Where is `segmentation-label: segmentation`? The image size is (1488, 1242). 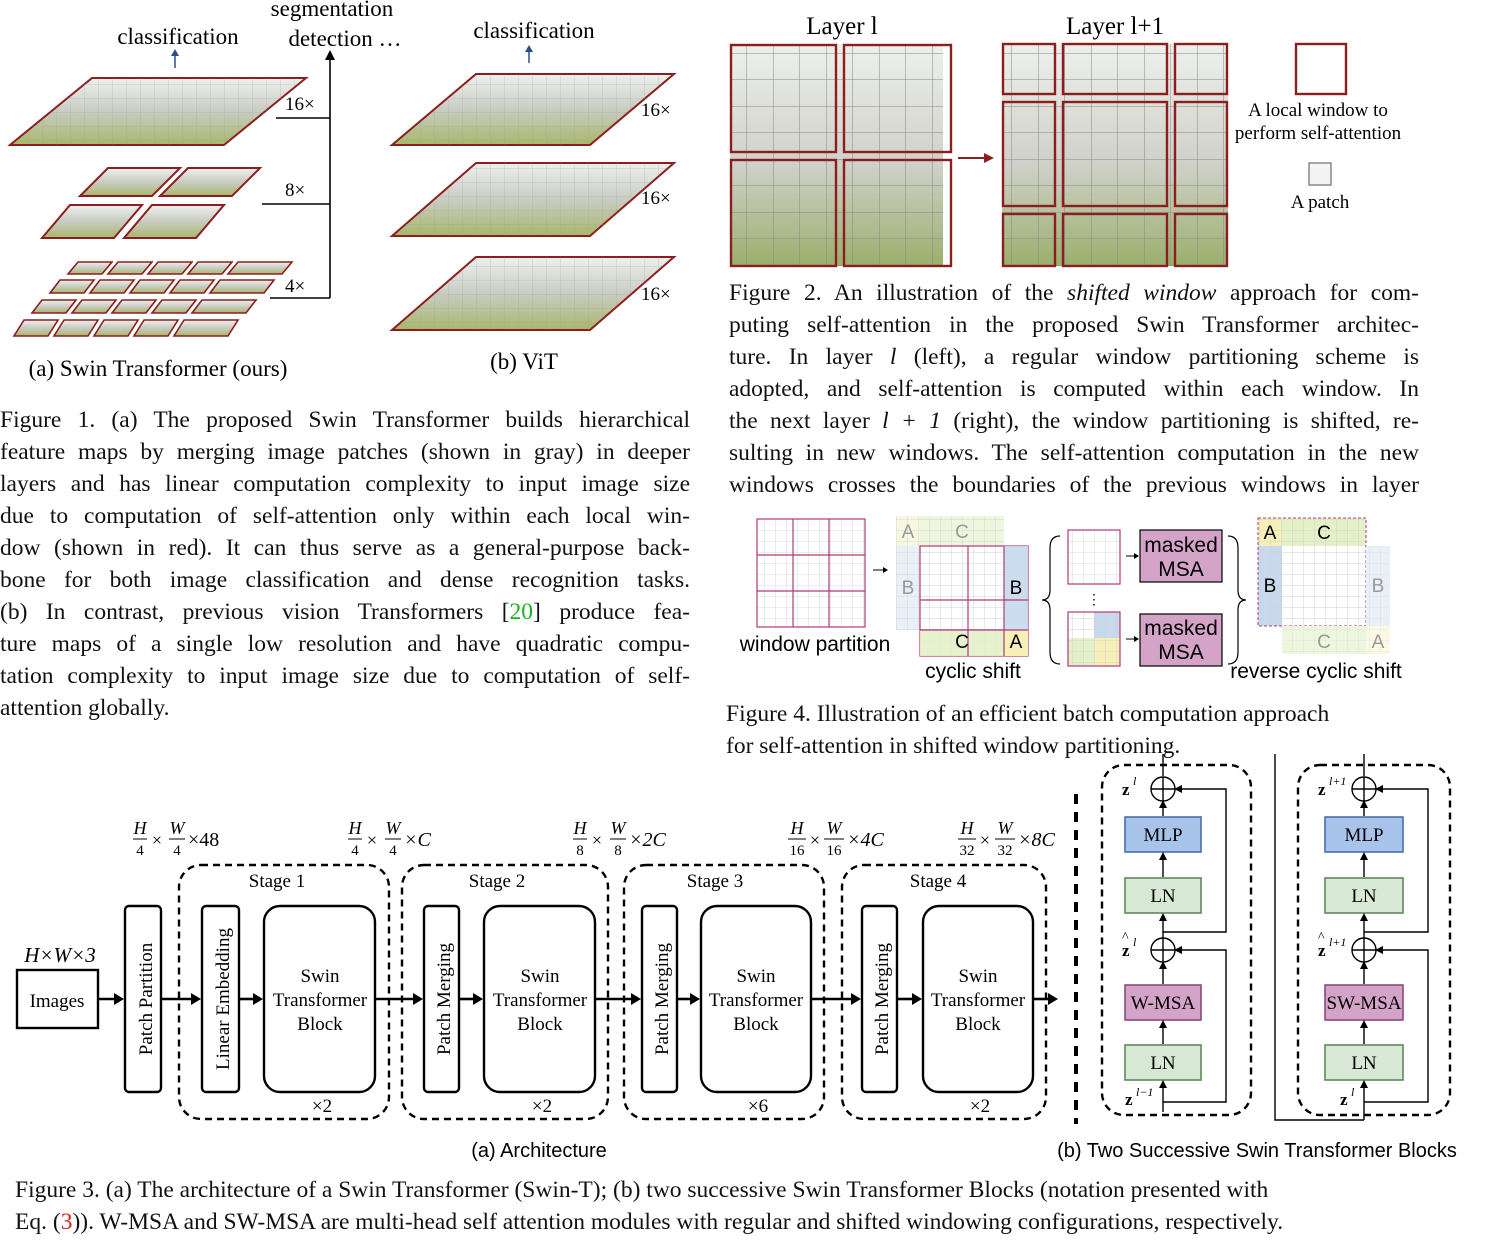
segmentation-label: segmentation is located at coordinates (332, 10).